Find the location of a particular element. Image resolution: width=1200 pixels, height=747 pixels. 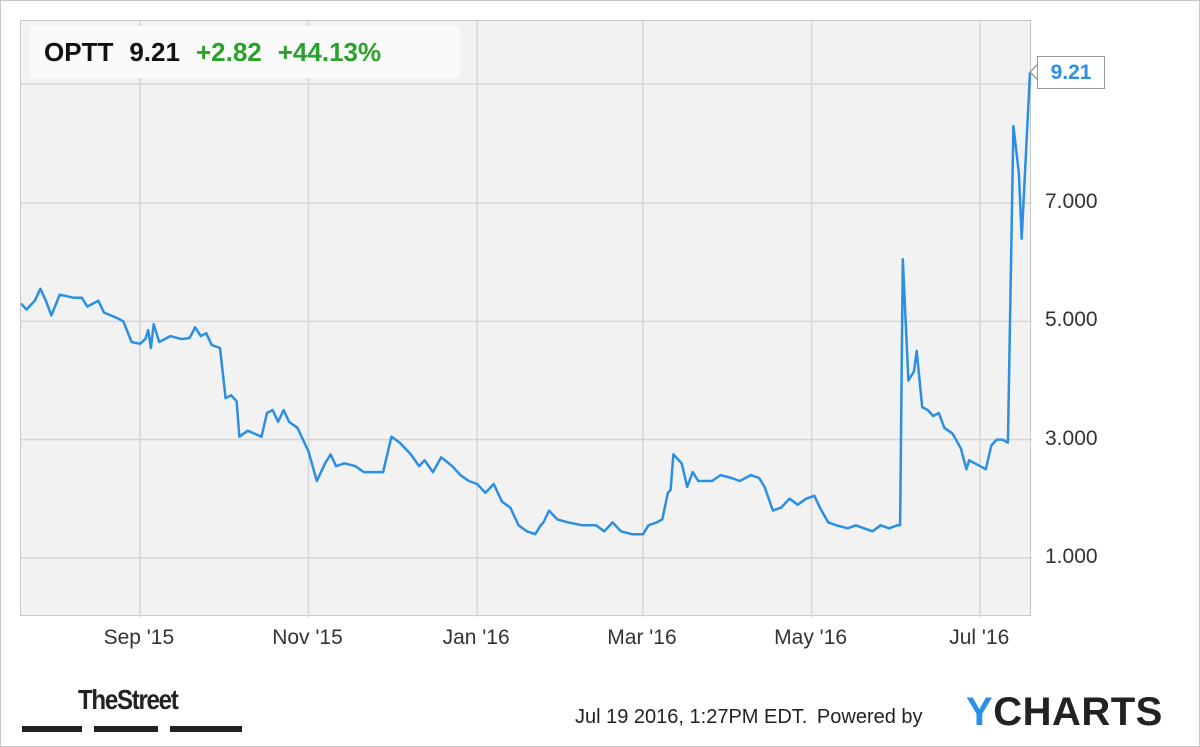

x-tick-label: Jan '16 is located at coordinates (476, 637).